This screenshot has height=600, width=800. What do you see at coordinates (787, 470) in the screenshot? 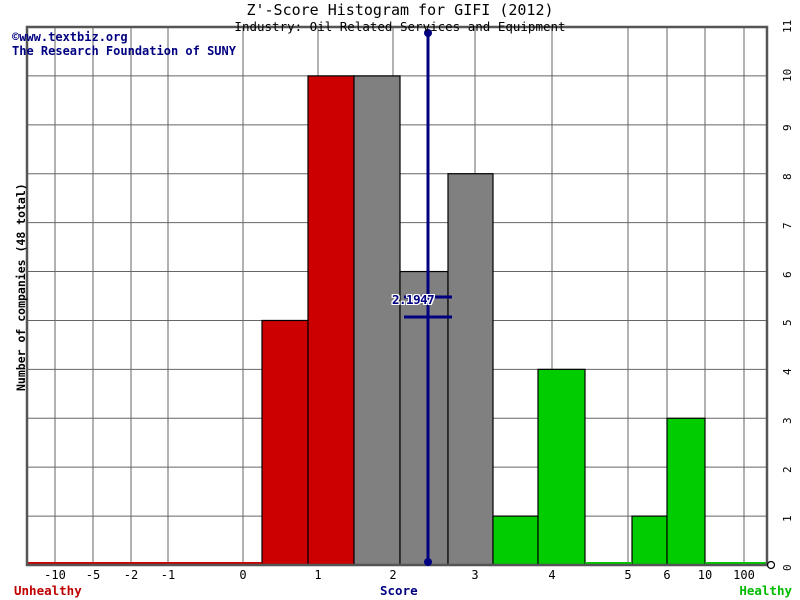
I see `y-tick-label: 2` at bounding box center [787, 470].